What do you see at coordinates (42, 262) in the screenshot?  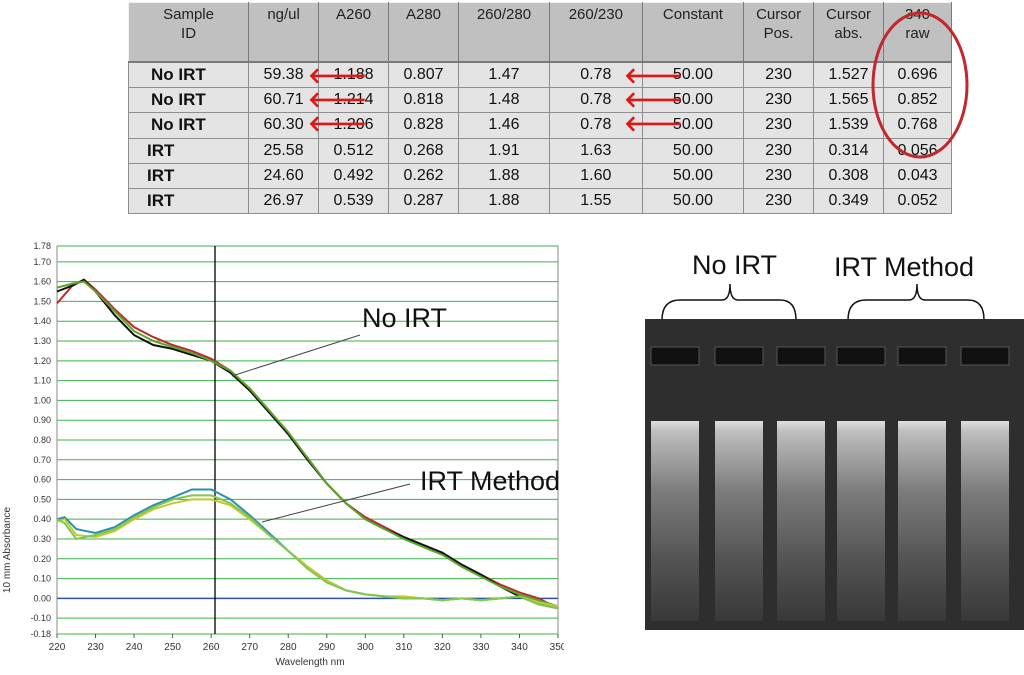 I see `y-tick-label: 1.70` at bounding box center [42, 262].